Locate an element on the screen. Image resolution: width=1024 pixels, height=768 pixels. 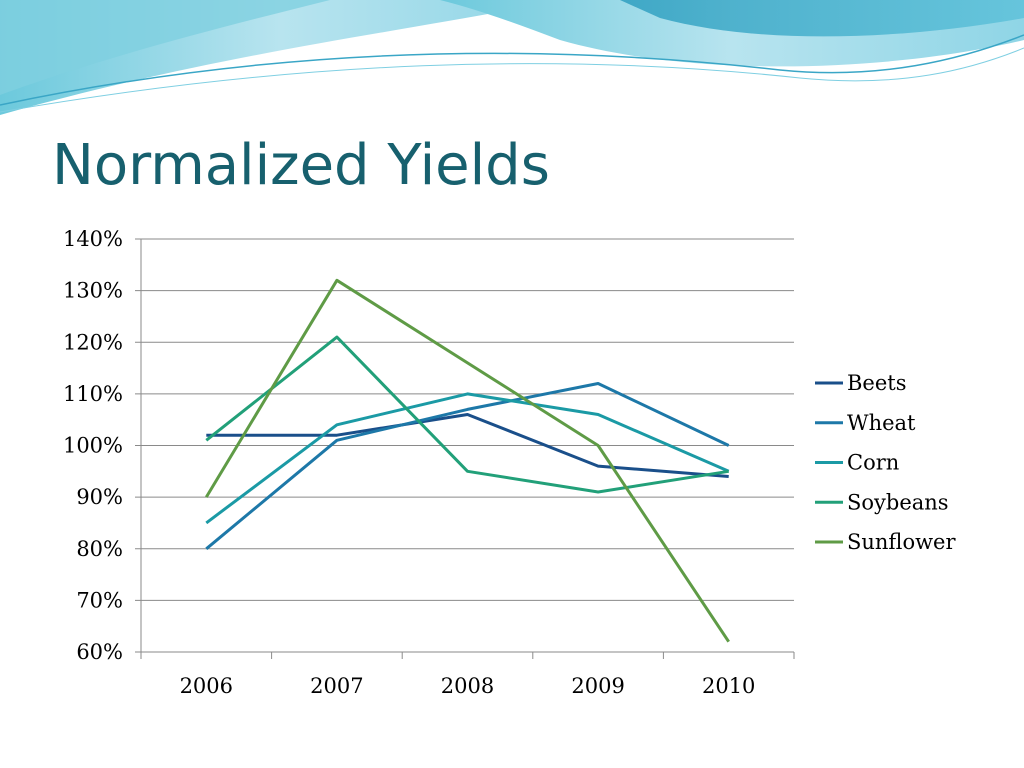
y-axis-tick-labels: 60% 70% 80% 90% 100% 110% 120% 130% 140% is located at coordinates (93, 445).